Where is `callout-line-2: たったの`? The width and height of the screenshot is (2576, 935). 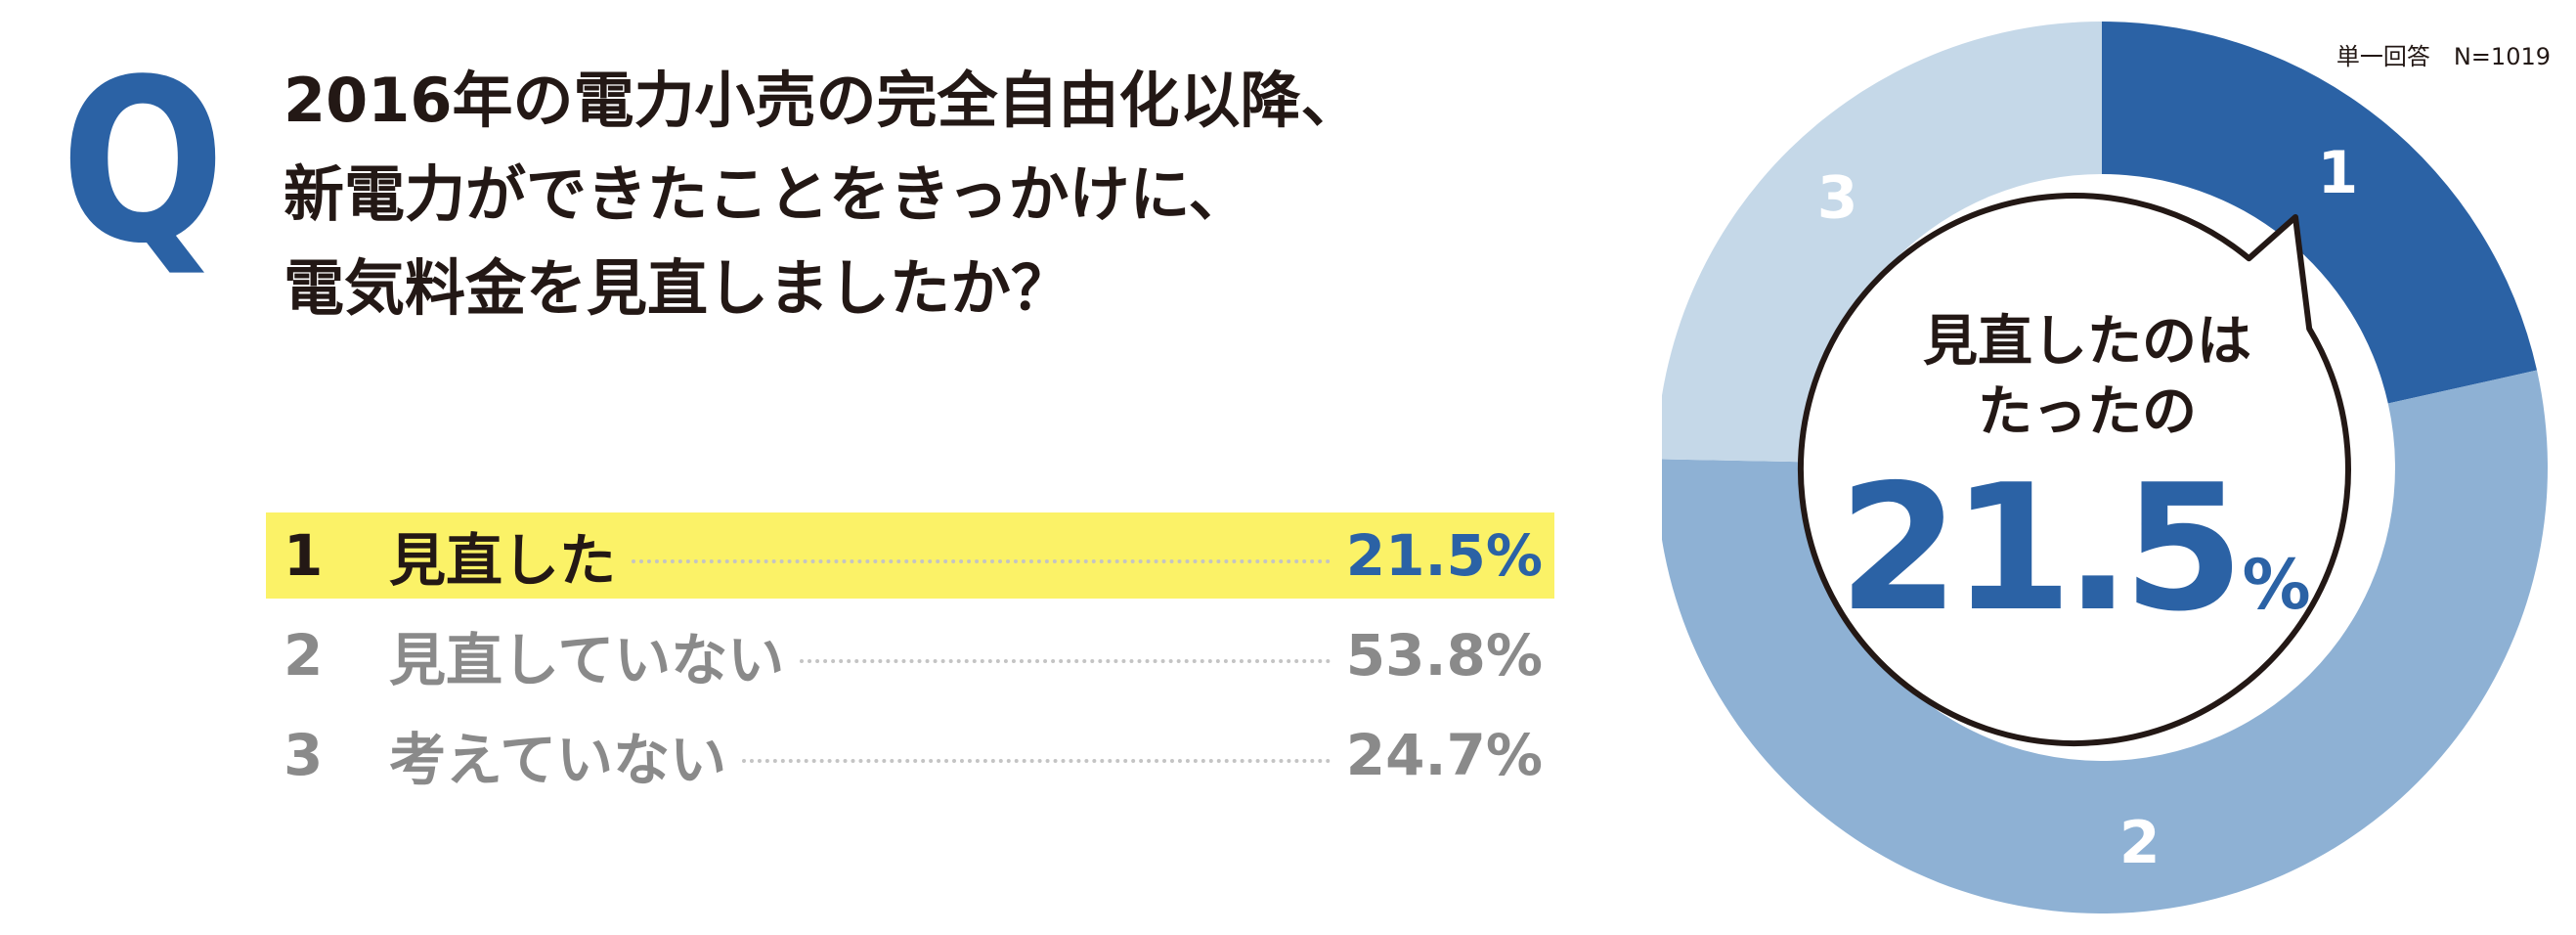 callout-line-2: たったの is located at coordinates (2087, 412).